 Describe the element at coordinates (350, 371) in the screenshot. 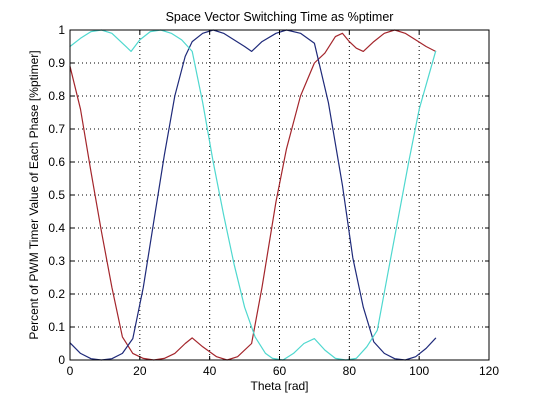

I see `x-tick-label: 80` at that location.